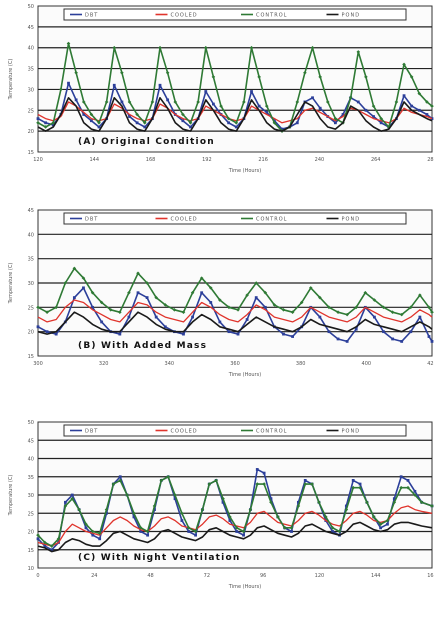 This screenshot has height=622, width=434. What do you see at coordinates (235, 311) in the screenshot?
I see `series-line-cooled` at bounding box center [235, 311].